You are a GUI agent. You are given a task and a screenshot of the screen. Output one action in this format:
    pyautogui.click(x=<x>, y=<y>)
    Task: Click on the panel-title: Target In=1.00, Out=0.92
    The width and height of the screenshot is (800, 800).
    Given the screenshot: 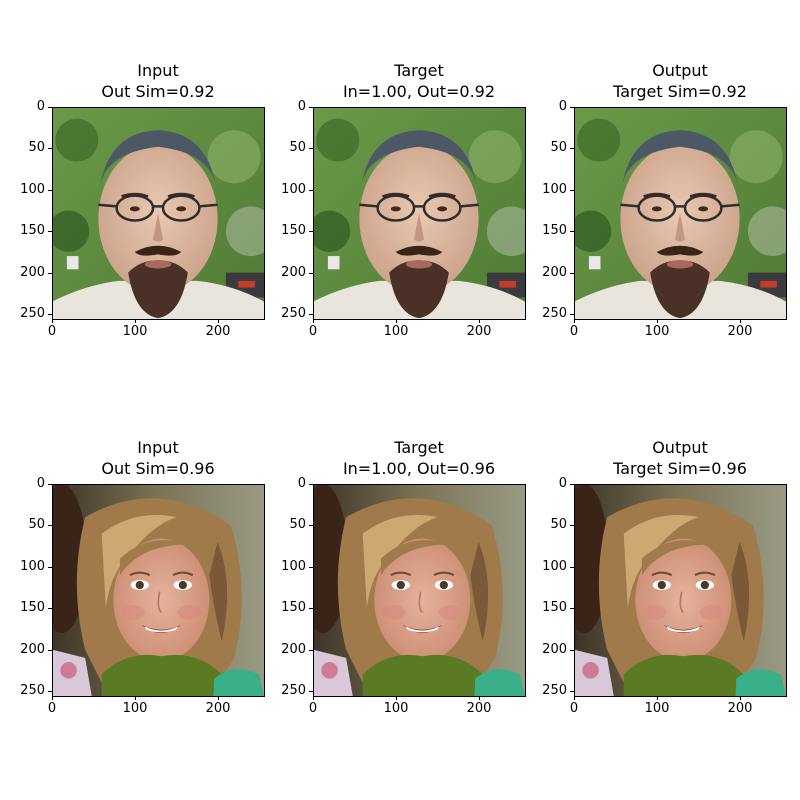 What is the action you would take?
    pyautogui.click(x=419, y=81)
    